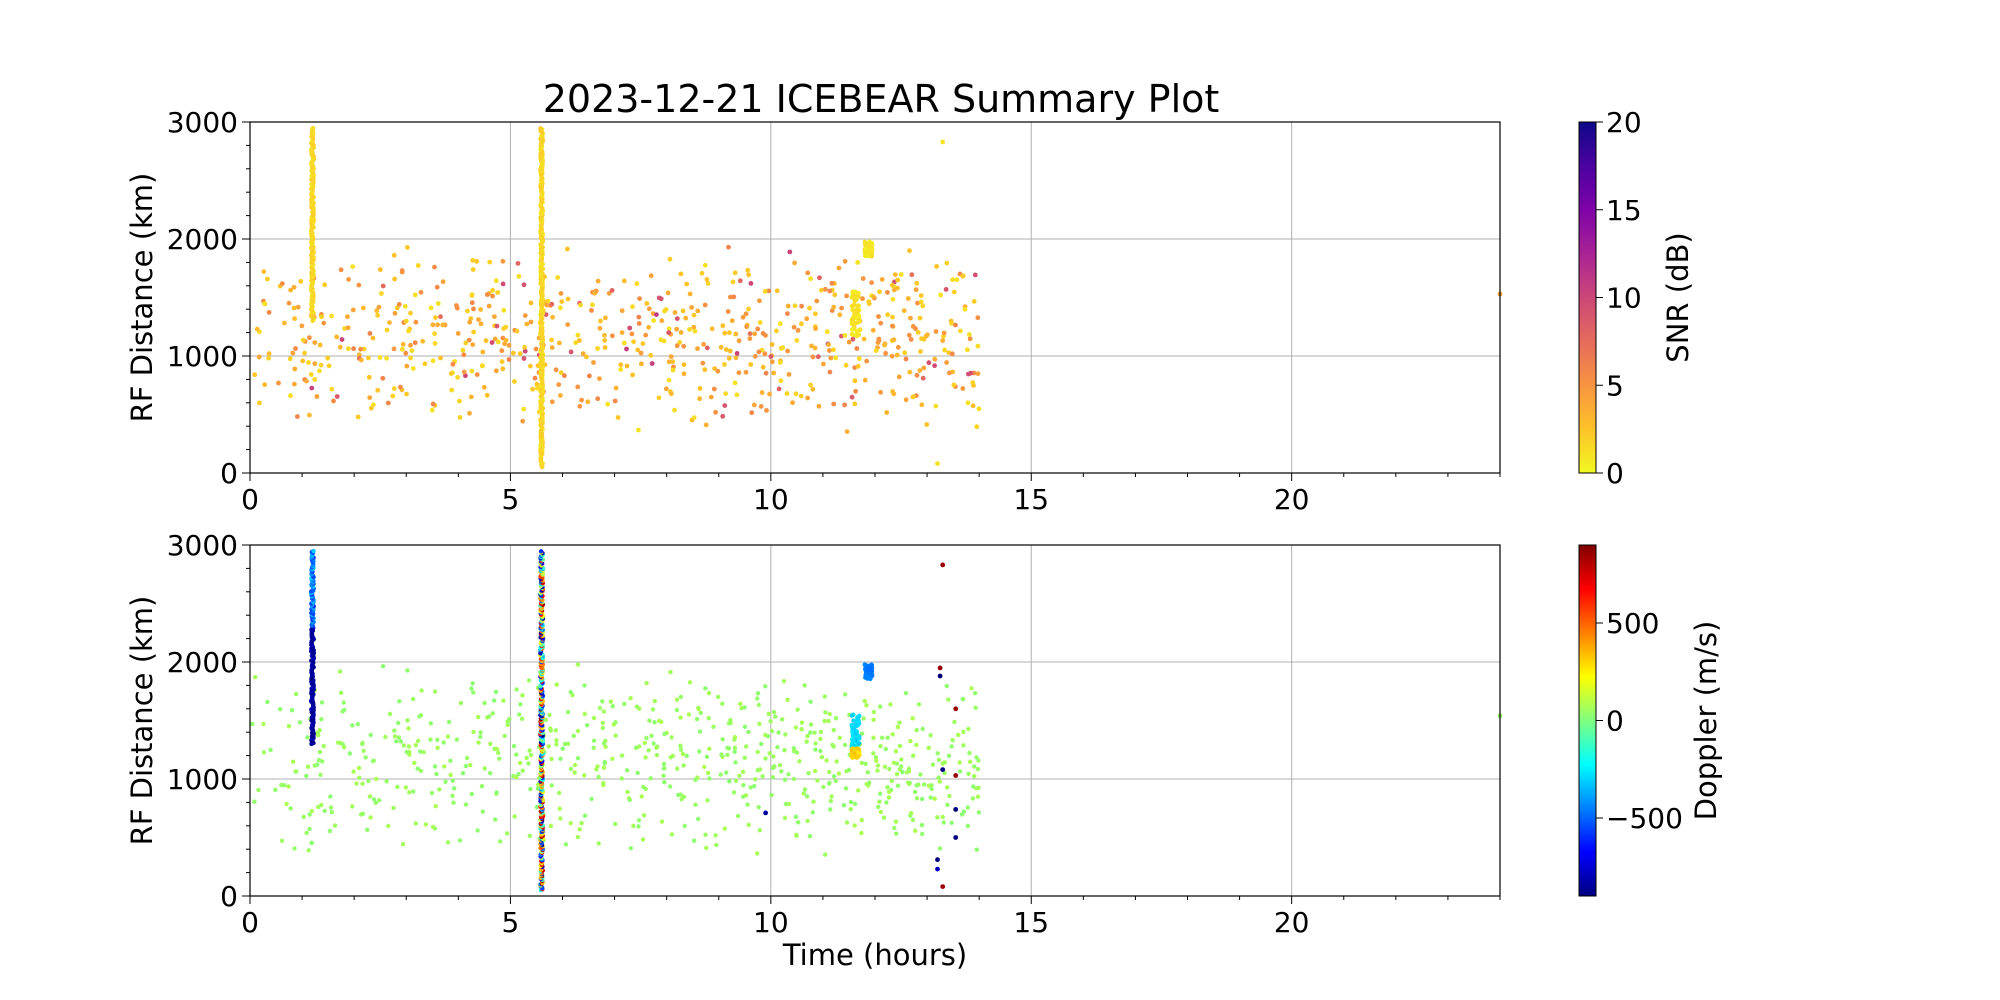  I want to click on colorbar-tick-label: 500, so click(1632, 623).